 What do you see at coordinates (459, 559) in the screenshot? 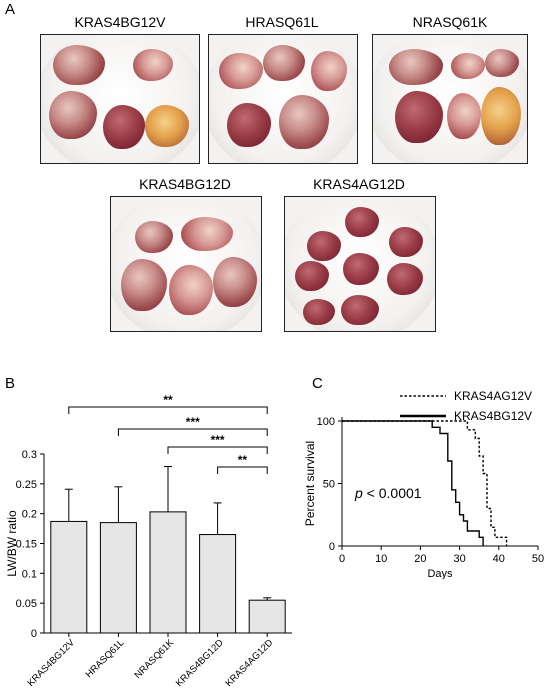
I see `x-tick-label: 30` at bounding box center [459, 559].